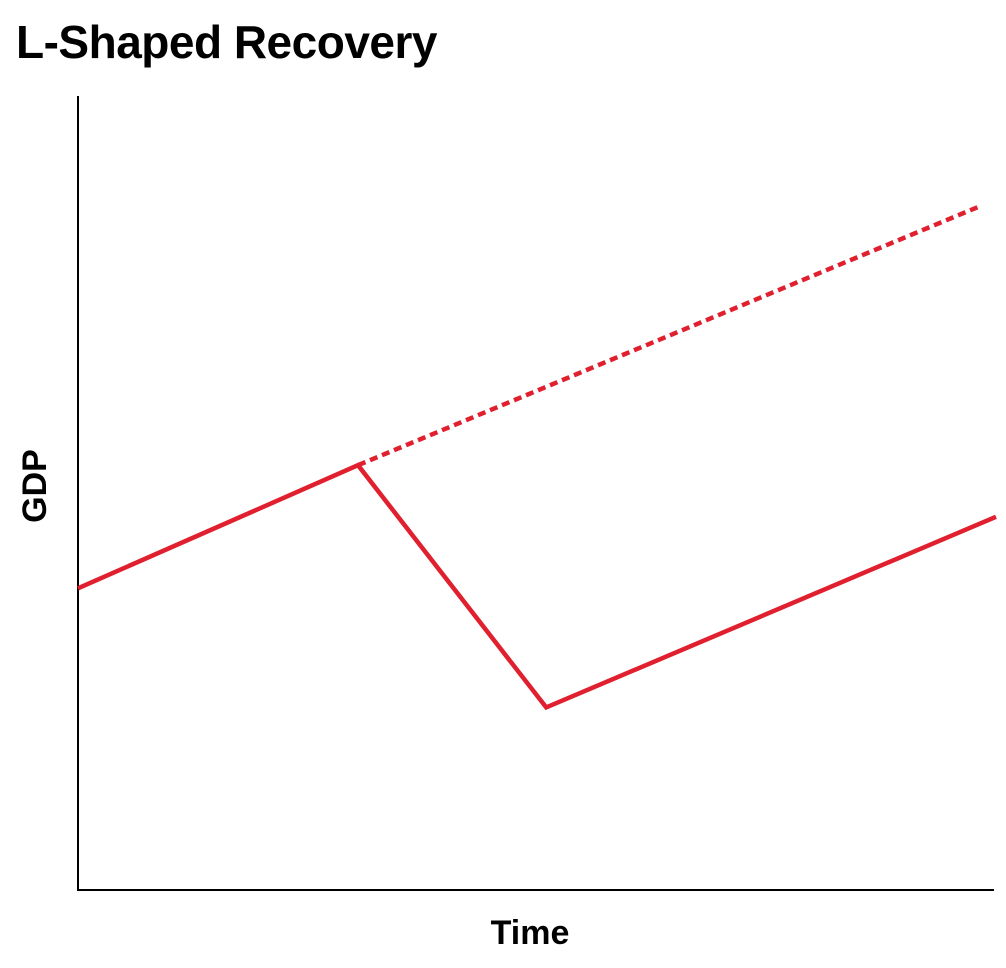 The image size is (1006, 968). I want to click on y-axis-label: GDP, so click(35, 486).